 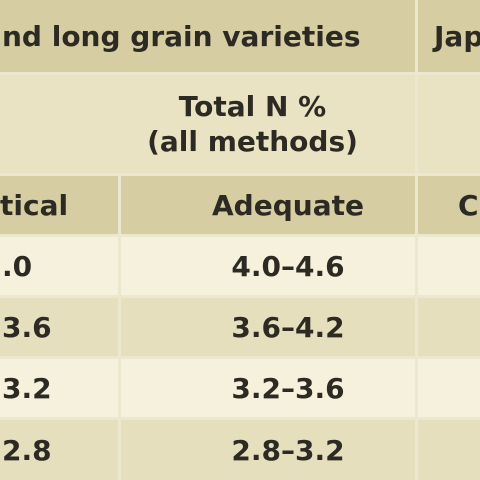 I want to click on col-header-critical-label: tical, so click(x=34, y=205).